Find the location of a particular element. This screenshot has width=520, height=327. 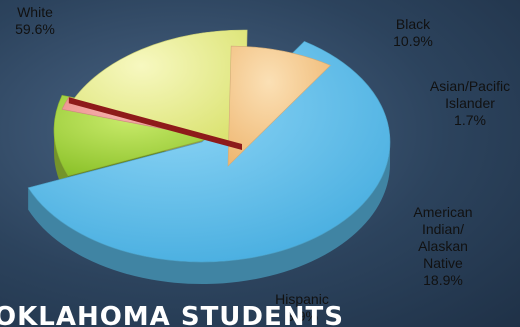

slice-label-asian-pacific-name: Asian/Pacific Islander is located at coordinates (470, 94).